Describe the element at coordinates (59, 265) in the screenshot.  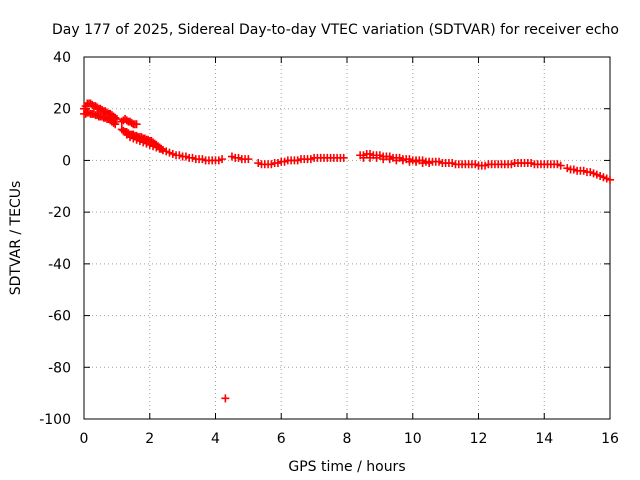
I see `y-tick-label: -40` at that location.